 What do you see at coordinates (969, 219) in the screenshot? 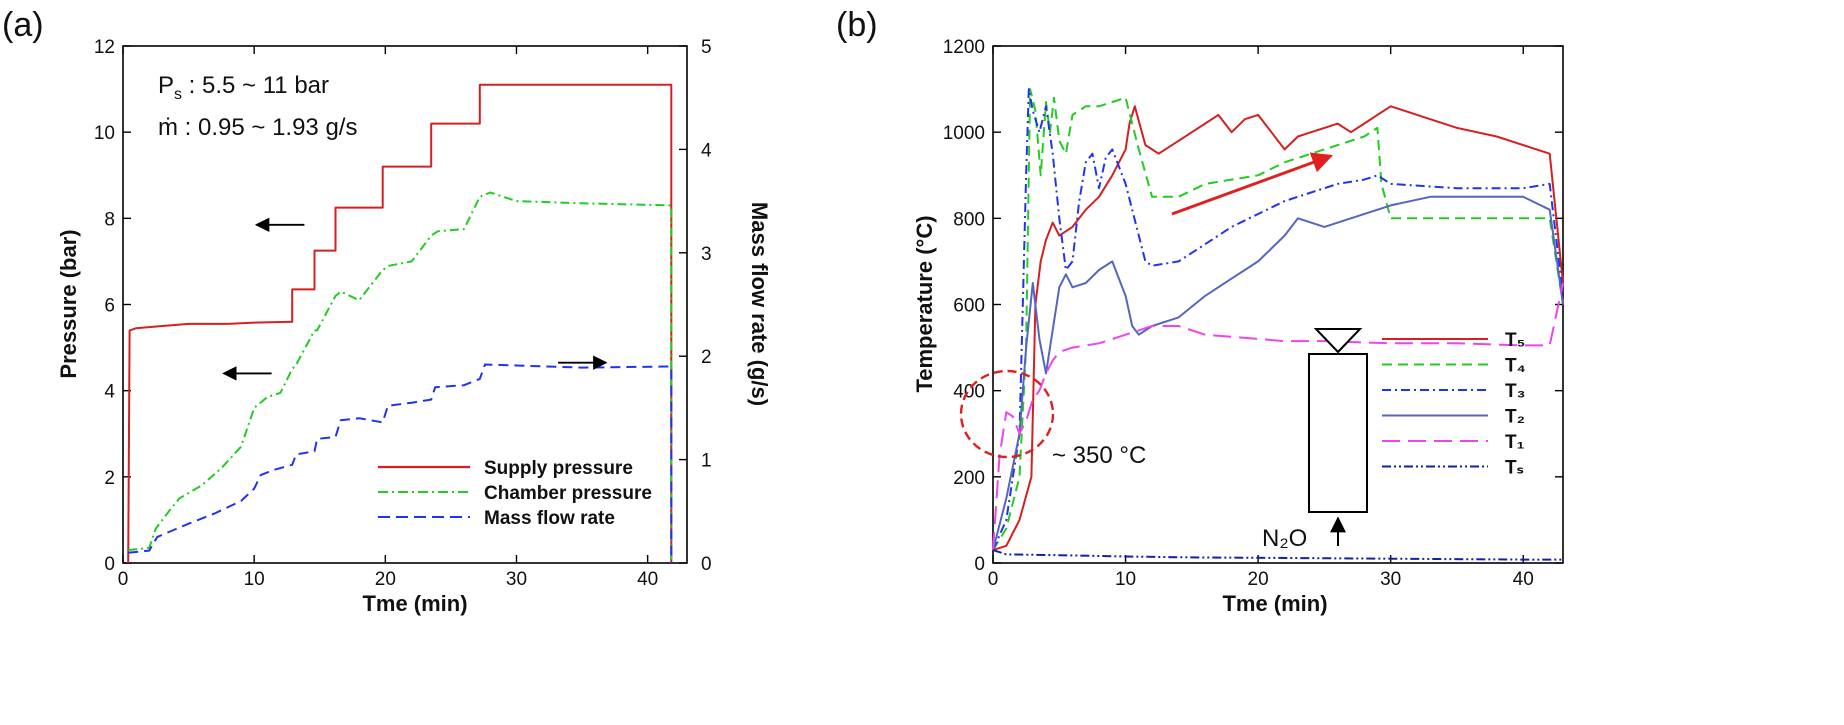
I see `chart-b-ytick-label: 800` at bounding box center [969, 219].